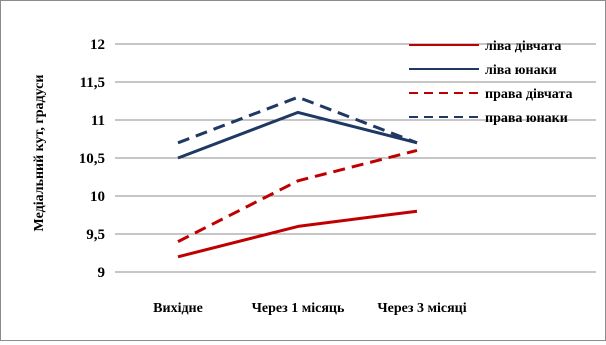  Describe the element at coordinates (529, 94) in the screenshot. I see `legend-label: права дівчата` at that location.